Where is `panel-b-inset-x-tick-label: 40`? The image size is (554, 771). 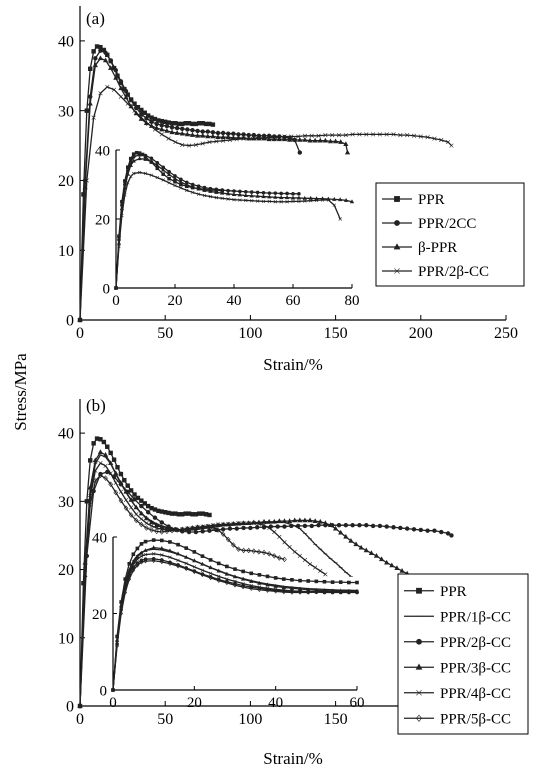 panel-b-inset-x-tick-label: 40 is located at coordinates (275, 703).